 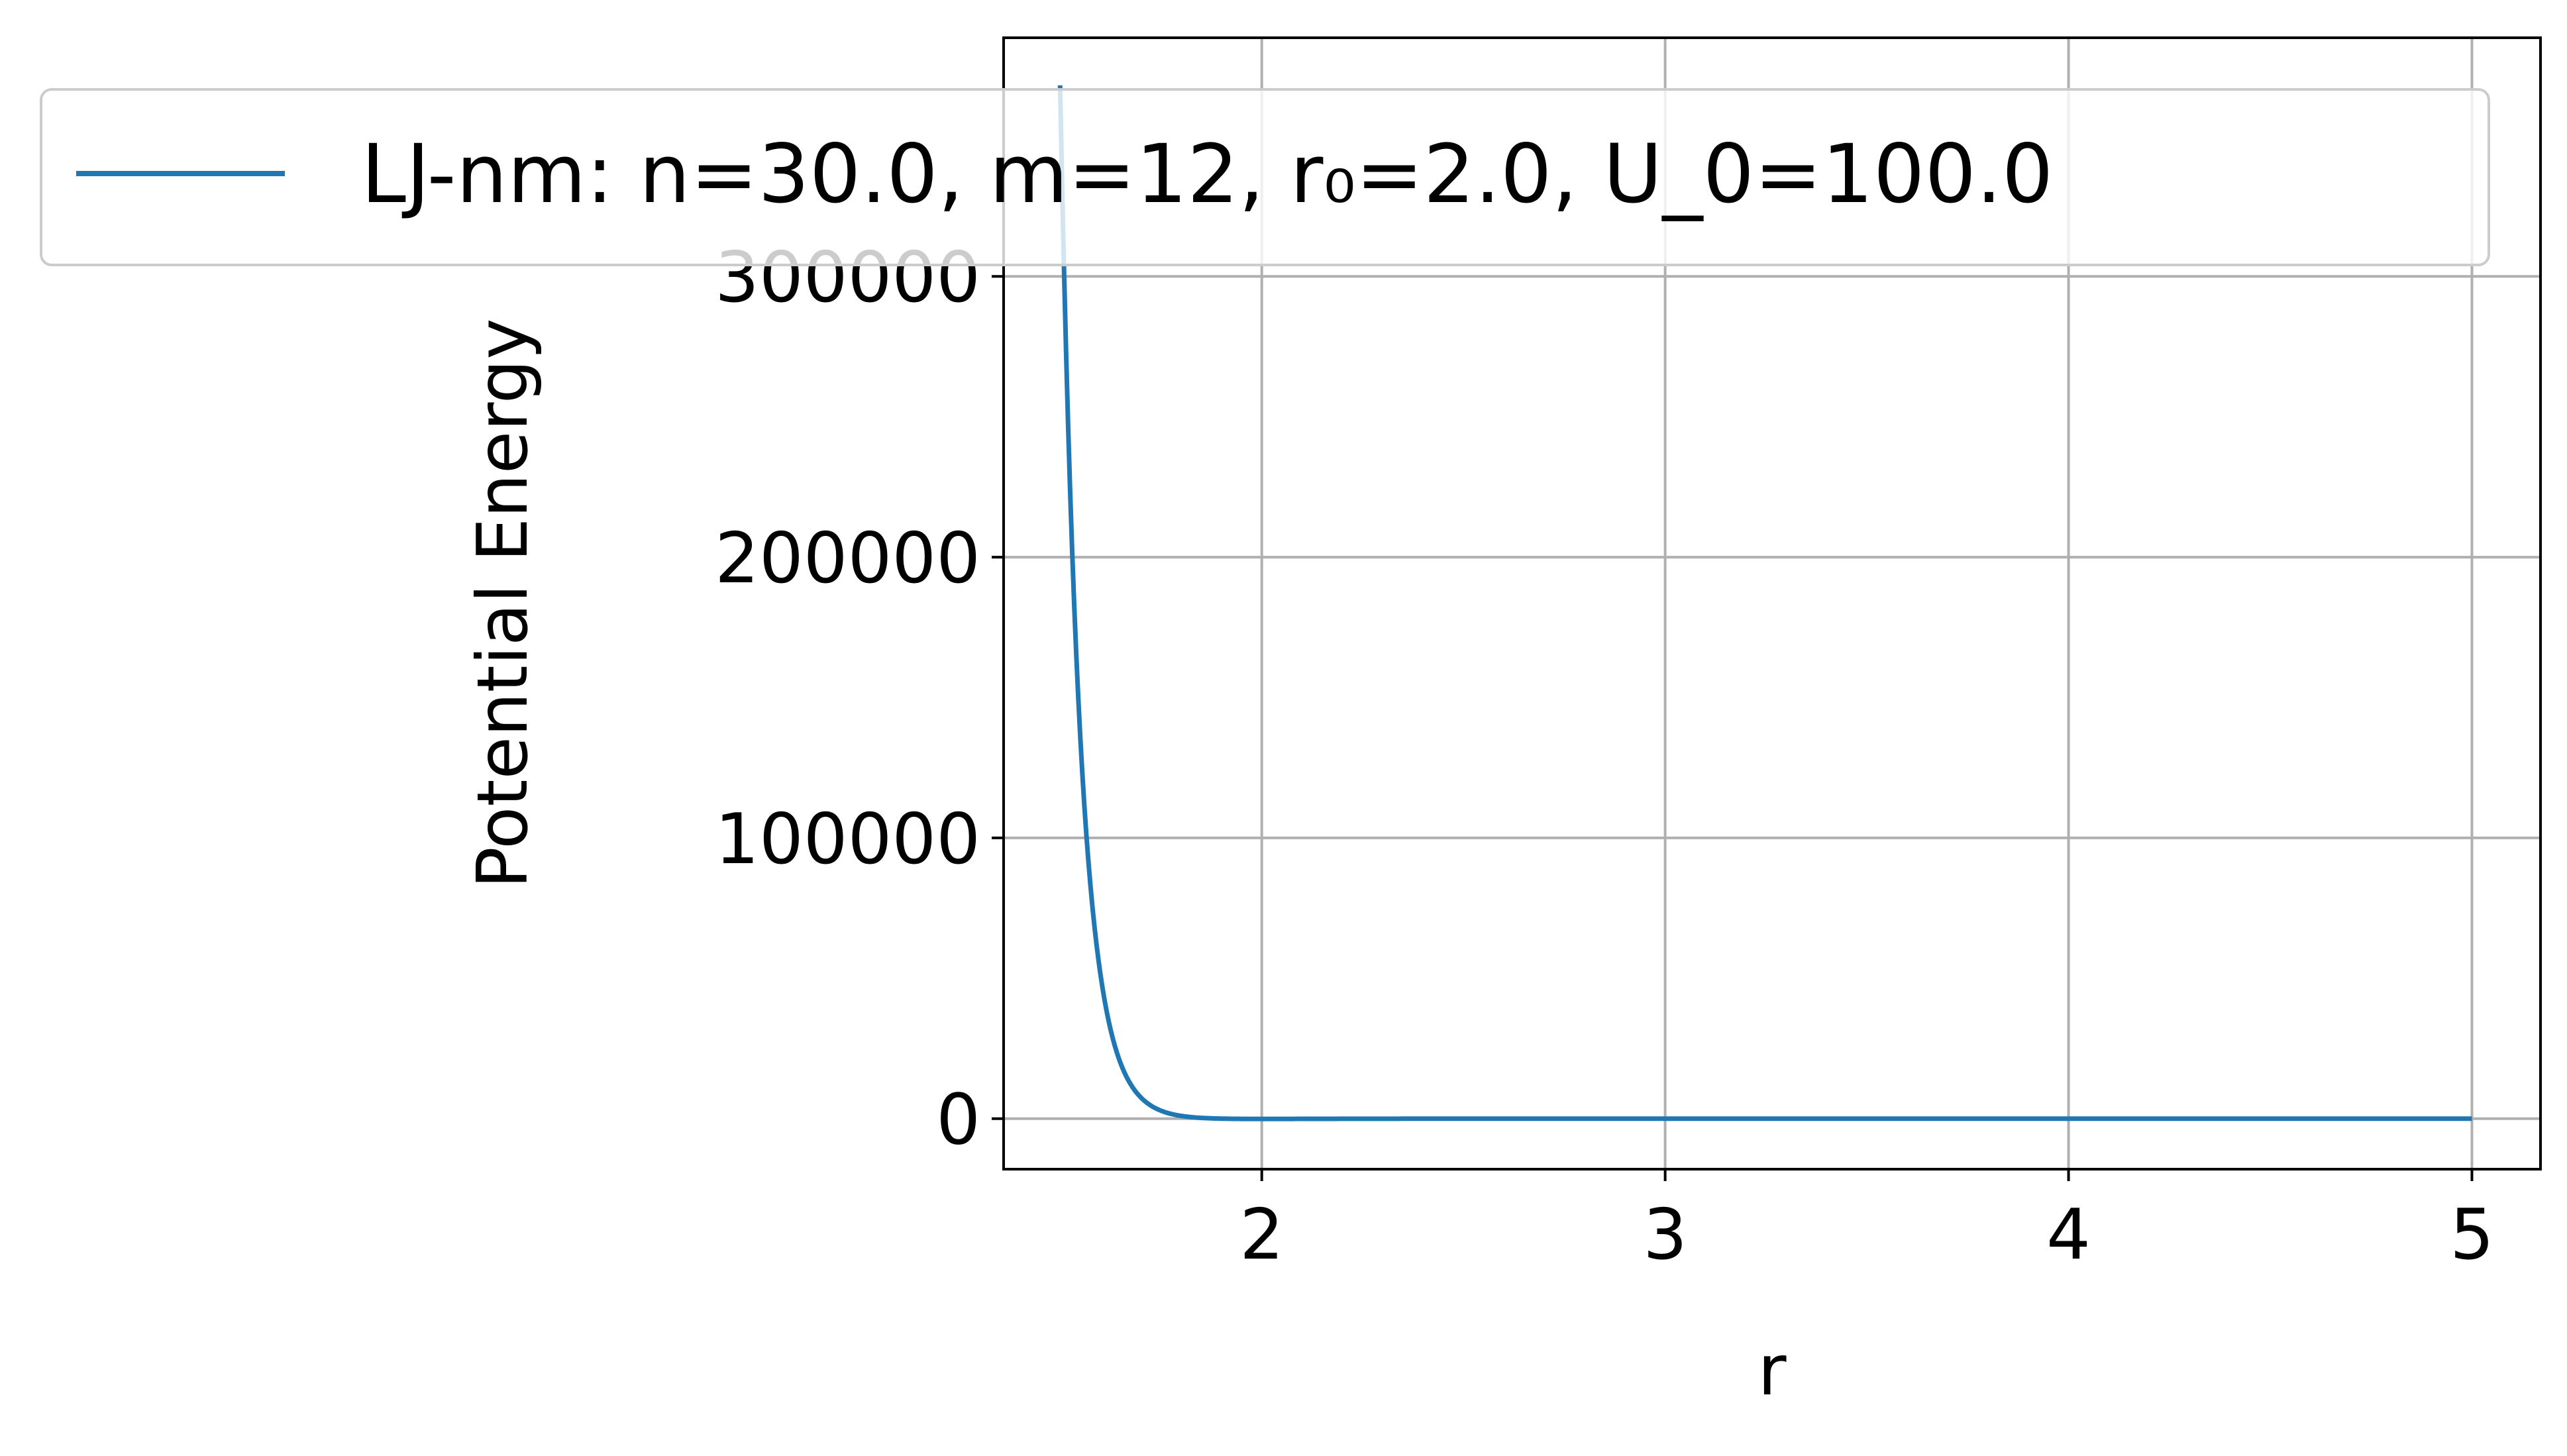 I want to click on legend-box, so click(x=1265, y=177).